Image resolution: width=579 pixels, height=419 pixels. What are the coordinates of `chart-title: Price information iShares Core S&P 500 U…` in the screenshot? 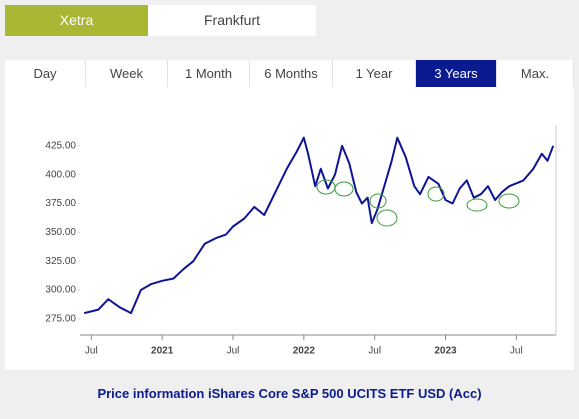 It's located at (289, 393).